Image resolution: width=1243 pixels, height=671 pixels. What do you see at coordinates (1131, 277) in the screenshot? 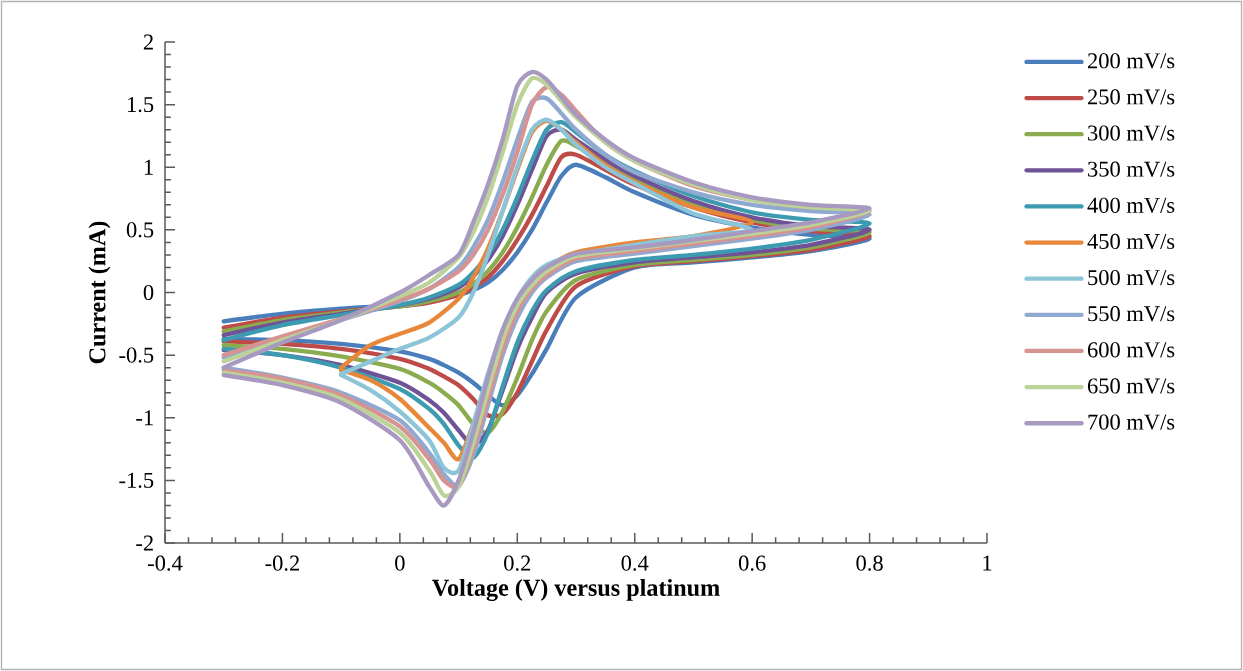
I see `legend-label: 500 mV/s` at bounding box center [1131, 277].